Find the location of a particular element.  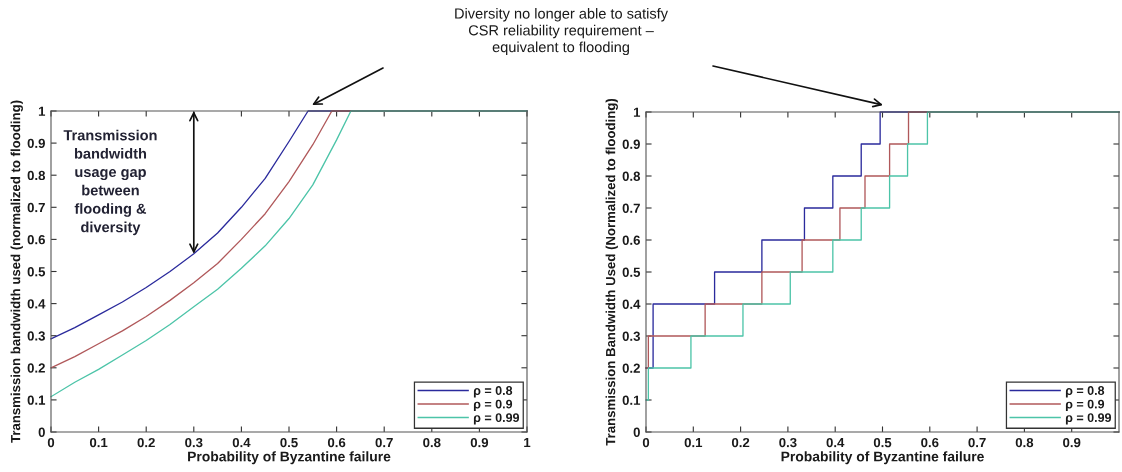

y-axis-title: Transmission Bandwidth Used (Normalized to flooding) is located at coordinates (611, 272).